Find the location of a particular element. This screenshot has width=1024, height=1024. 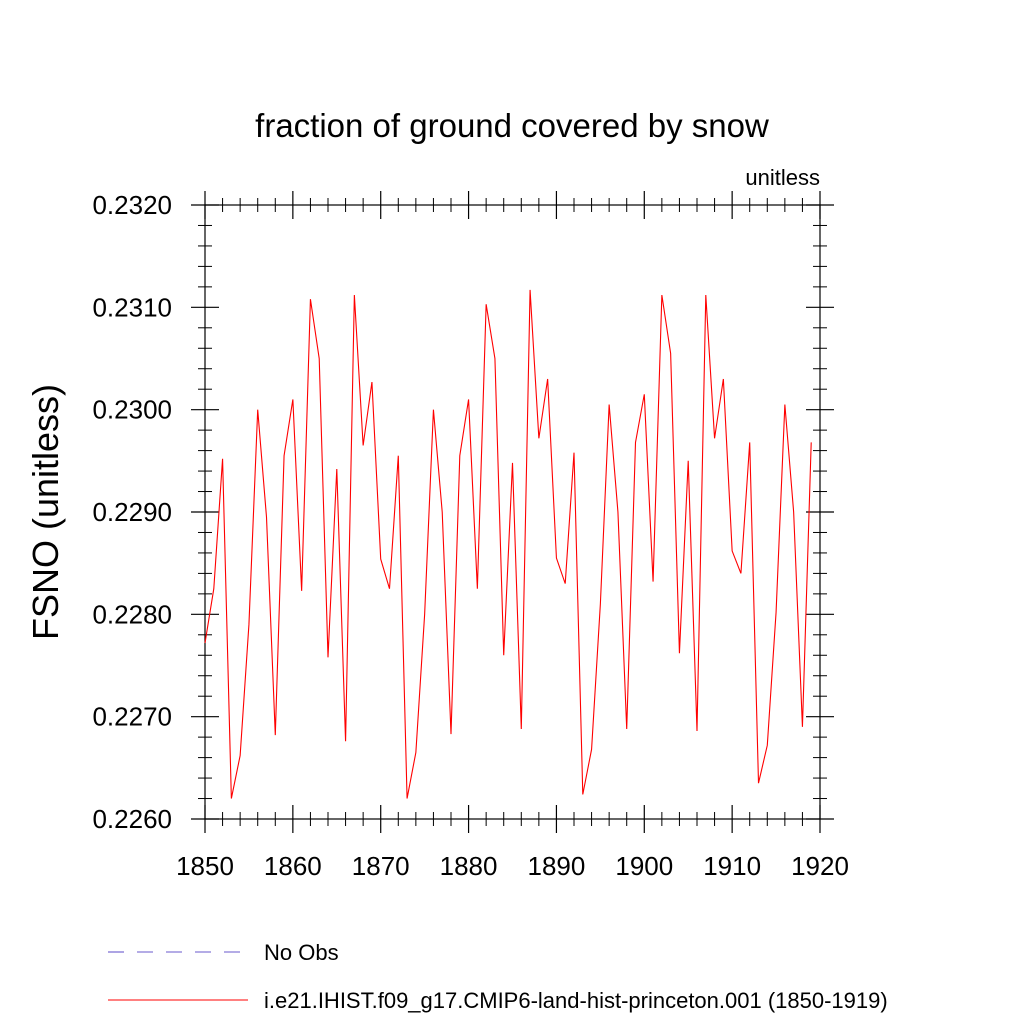

y-tick-label: 0.2310 is located at coordinates (132, 307).